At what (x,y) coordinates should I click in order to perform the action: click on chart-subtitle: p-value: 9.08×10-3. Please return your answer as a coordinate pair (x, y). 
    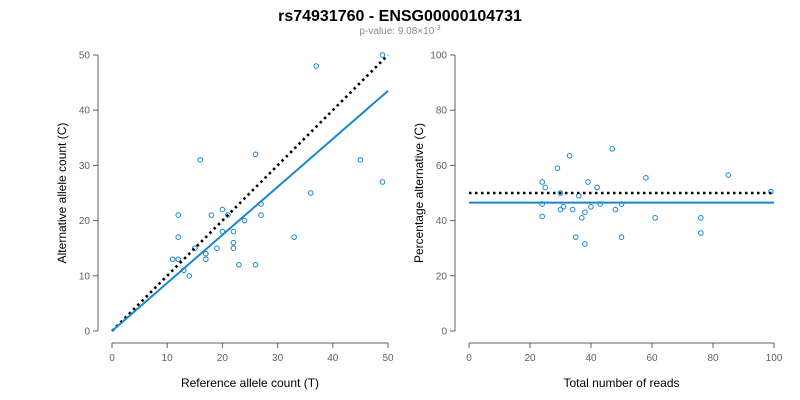
    Looking at the image, I should click on (399, 31).